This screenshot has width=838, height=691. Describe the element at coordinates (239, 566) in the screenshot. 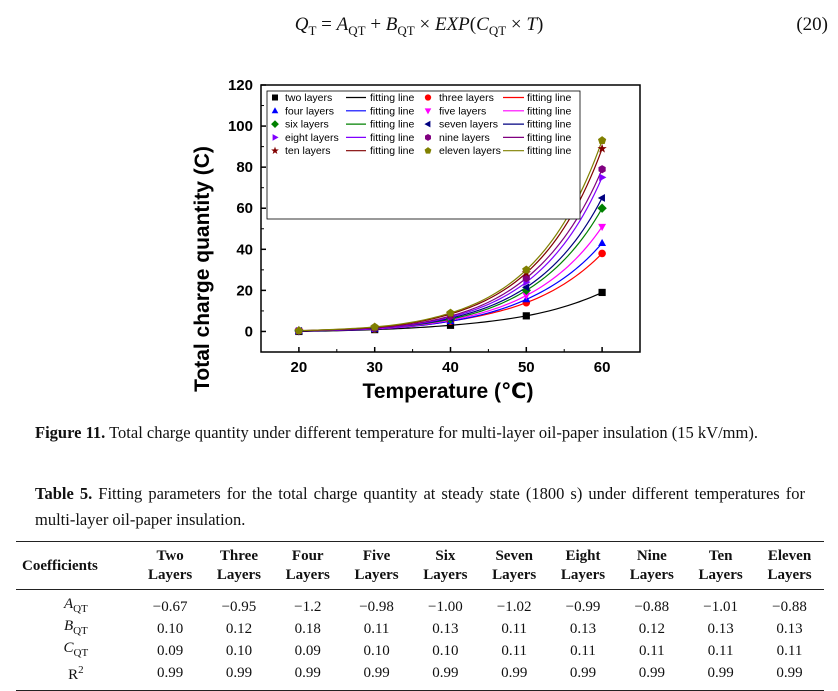

I see `column-header: Three Layers` at that location.